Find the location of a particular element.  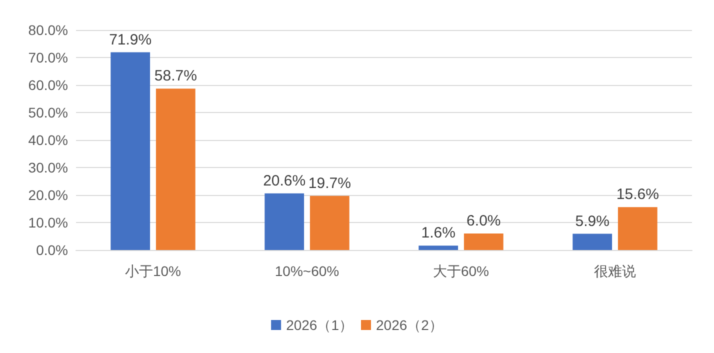

legend-label: 2026（1） is located at coordinates (320, 325).